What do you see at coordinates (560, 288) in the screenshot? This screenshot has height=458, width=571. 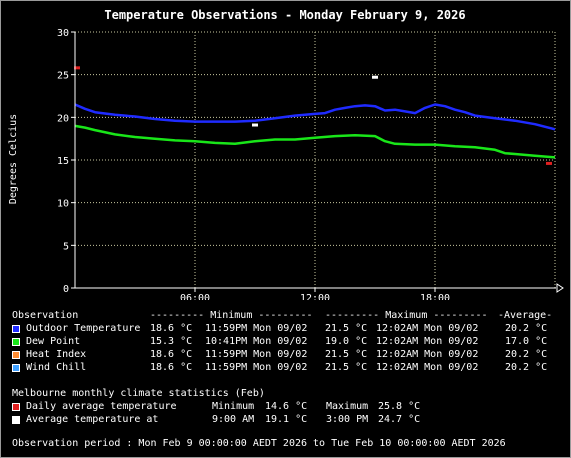 I see `x-axis-arrow-icon` at bounding box center [560, 288].